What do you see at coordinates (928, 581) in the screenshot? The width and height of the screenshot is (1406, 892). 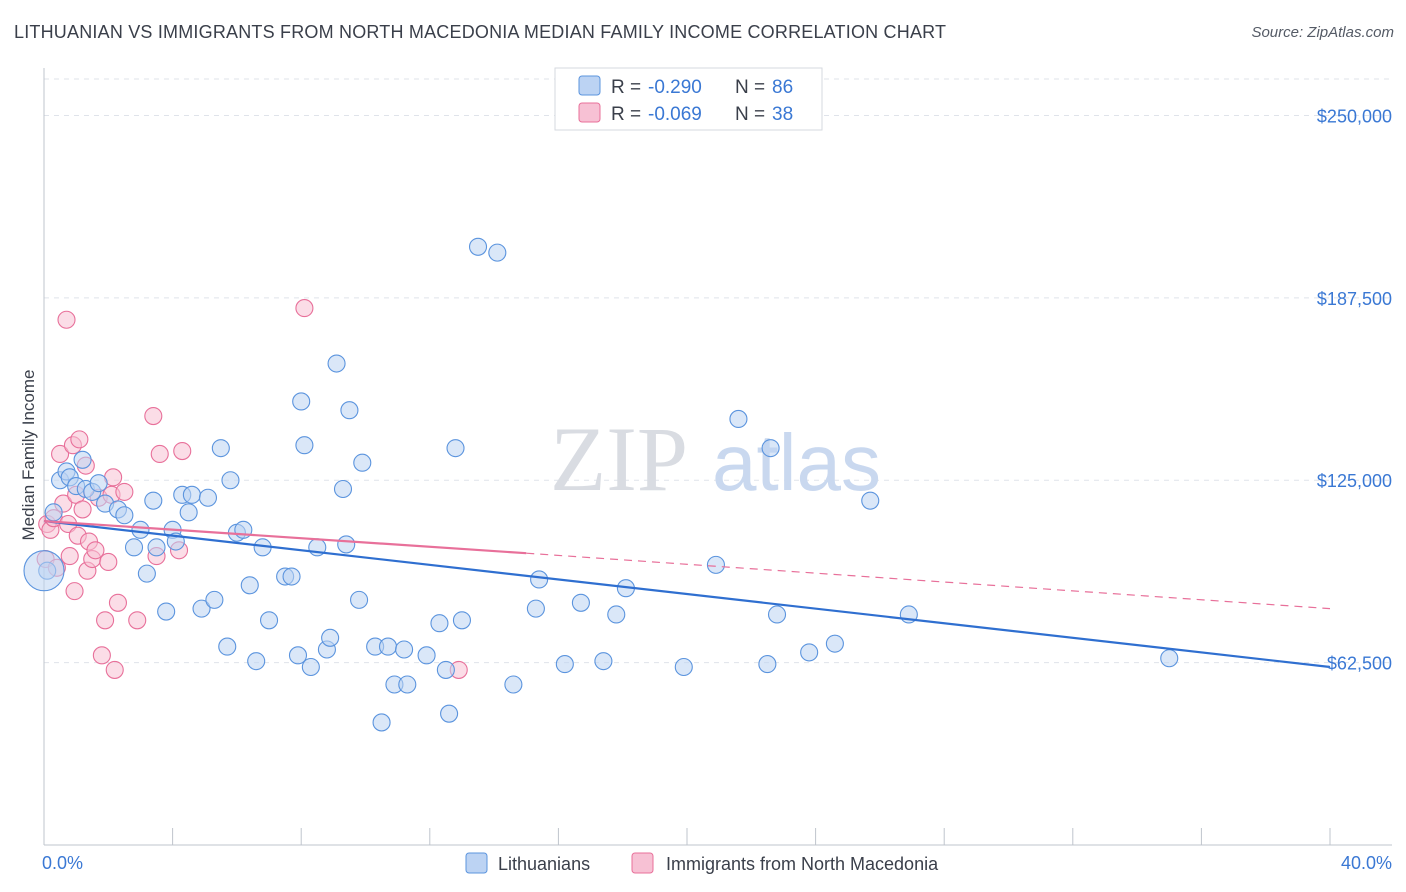 I see `pink-trend-line-extension` at bounding box center [928, 581].